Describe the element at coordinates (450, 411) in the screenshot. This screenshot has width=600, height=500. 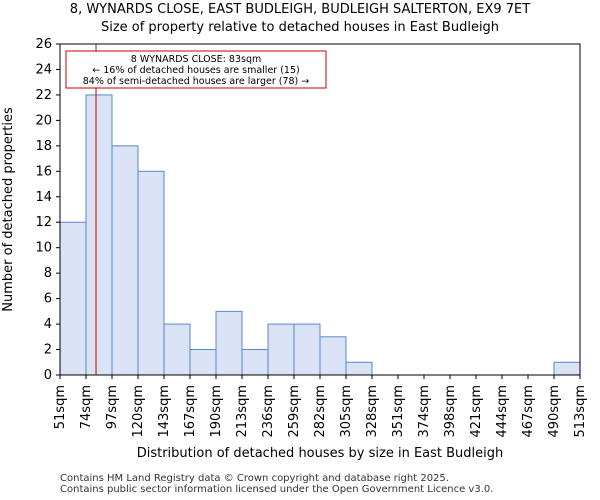
I see `x-tick-label: 398sqm` at that location.